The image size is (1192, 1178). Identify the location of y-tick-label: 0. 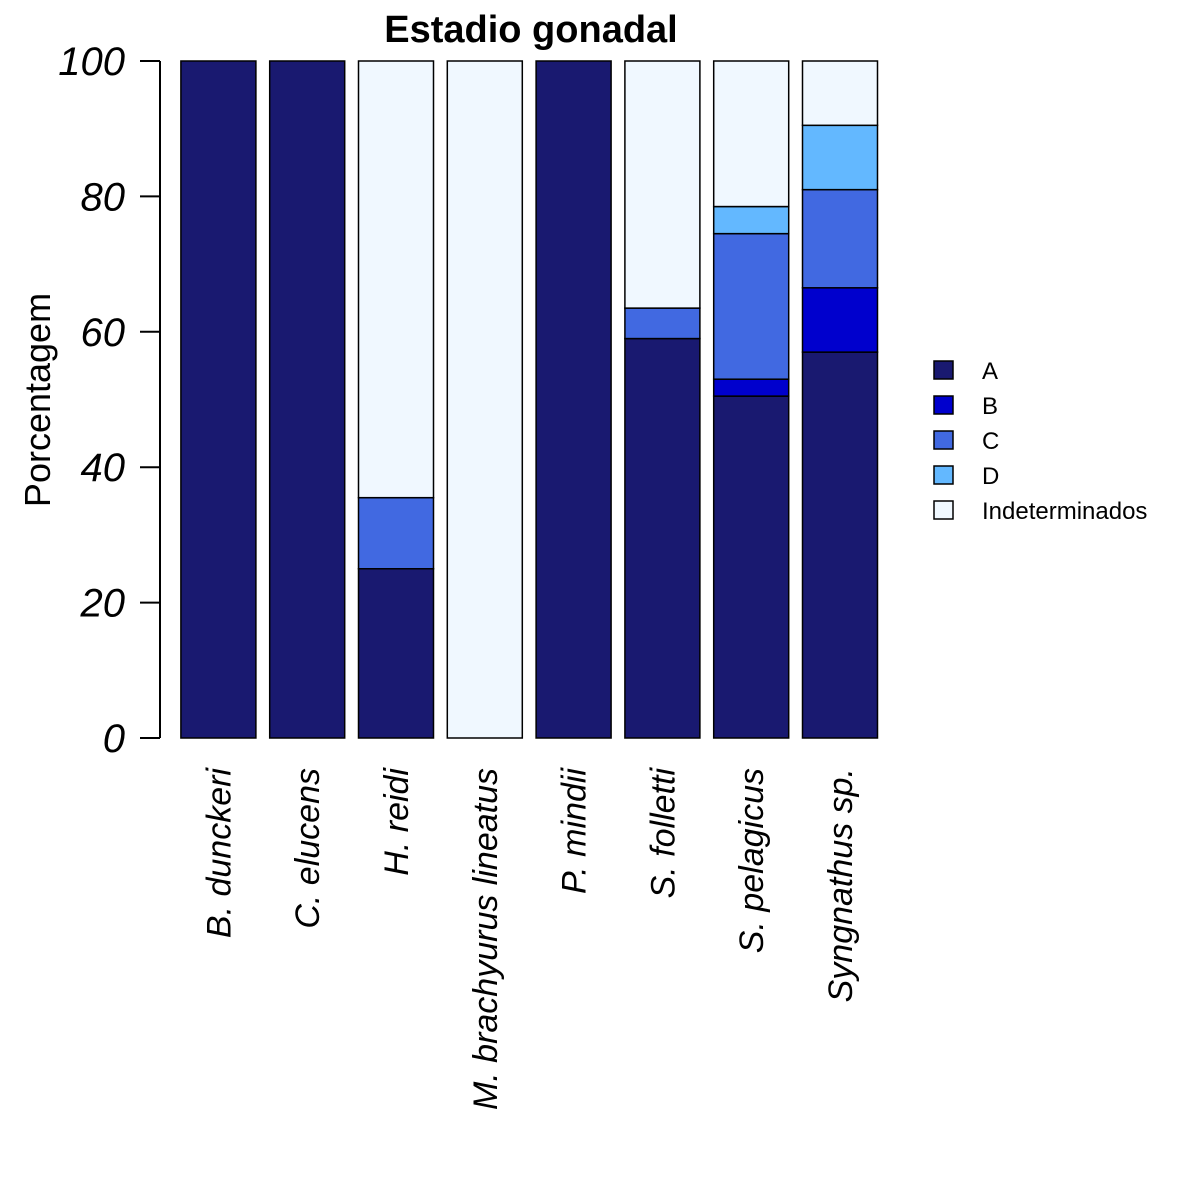
(114, 739).